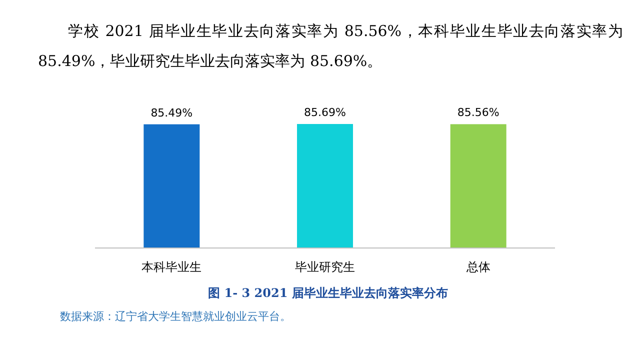 This screenshot has width=643, height=337. What do you see at coordinates (175, 316) in the screenshot?
I see `source-note: 数据来源：辽宁省大学生智慧就业创业云平台。` at bounding box center [175, 316].